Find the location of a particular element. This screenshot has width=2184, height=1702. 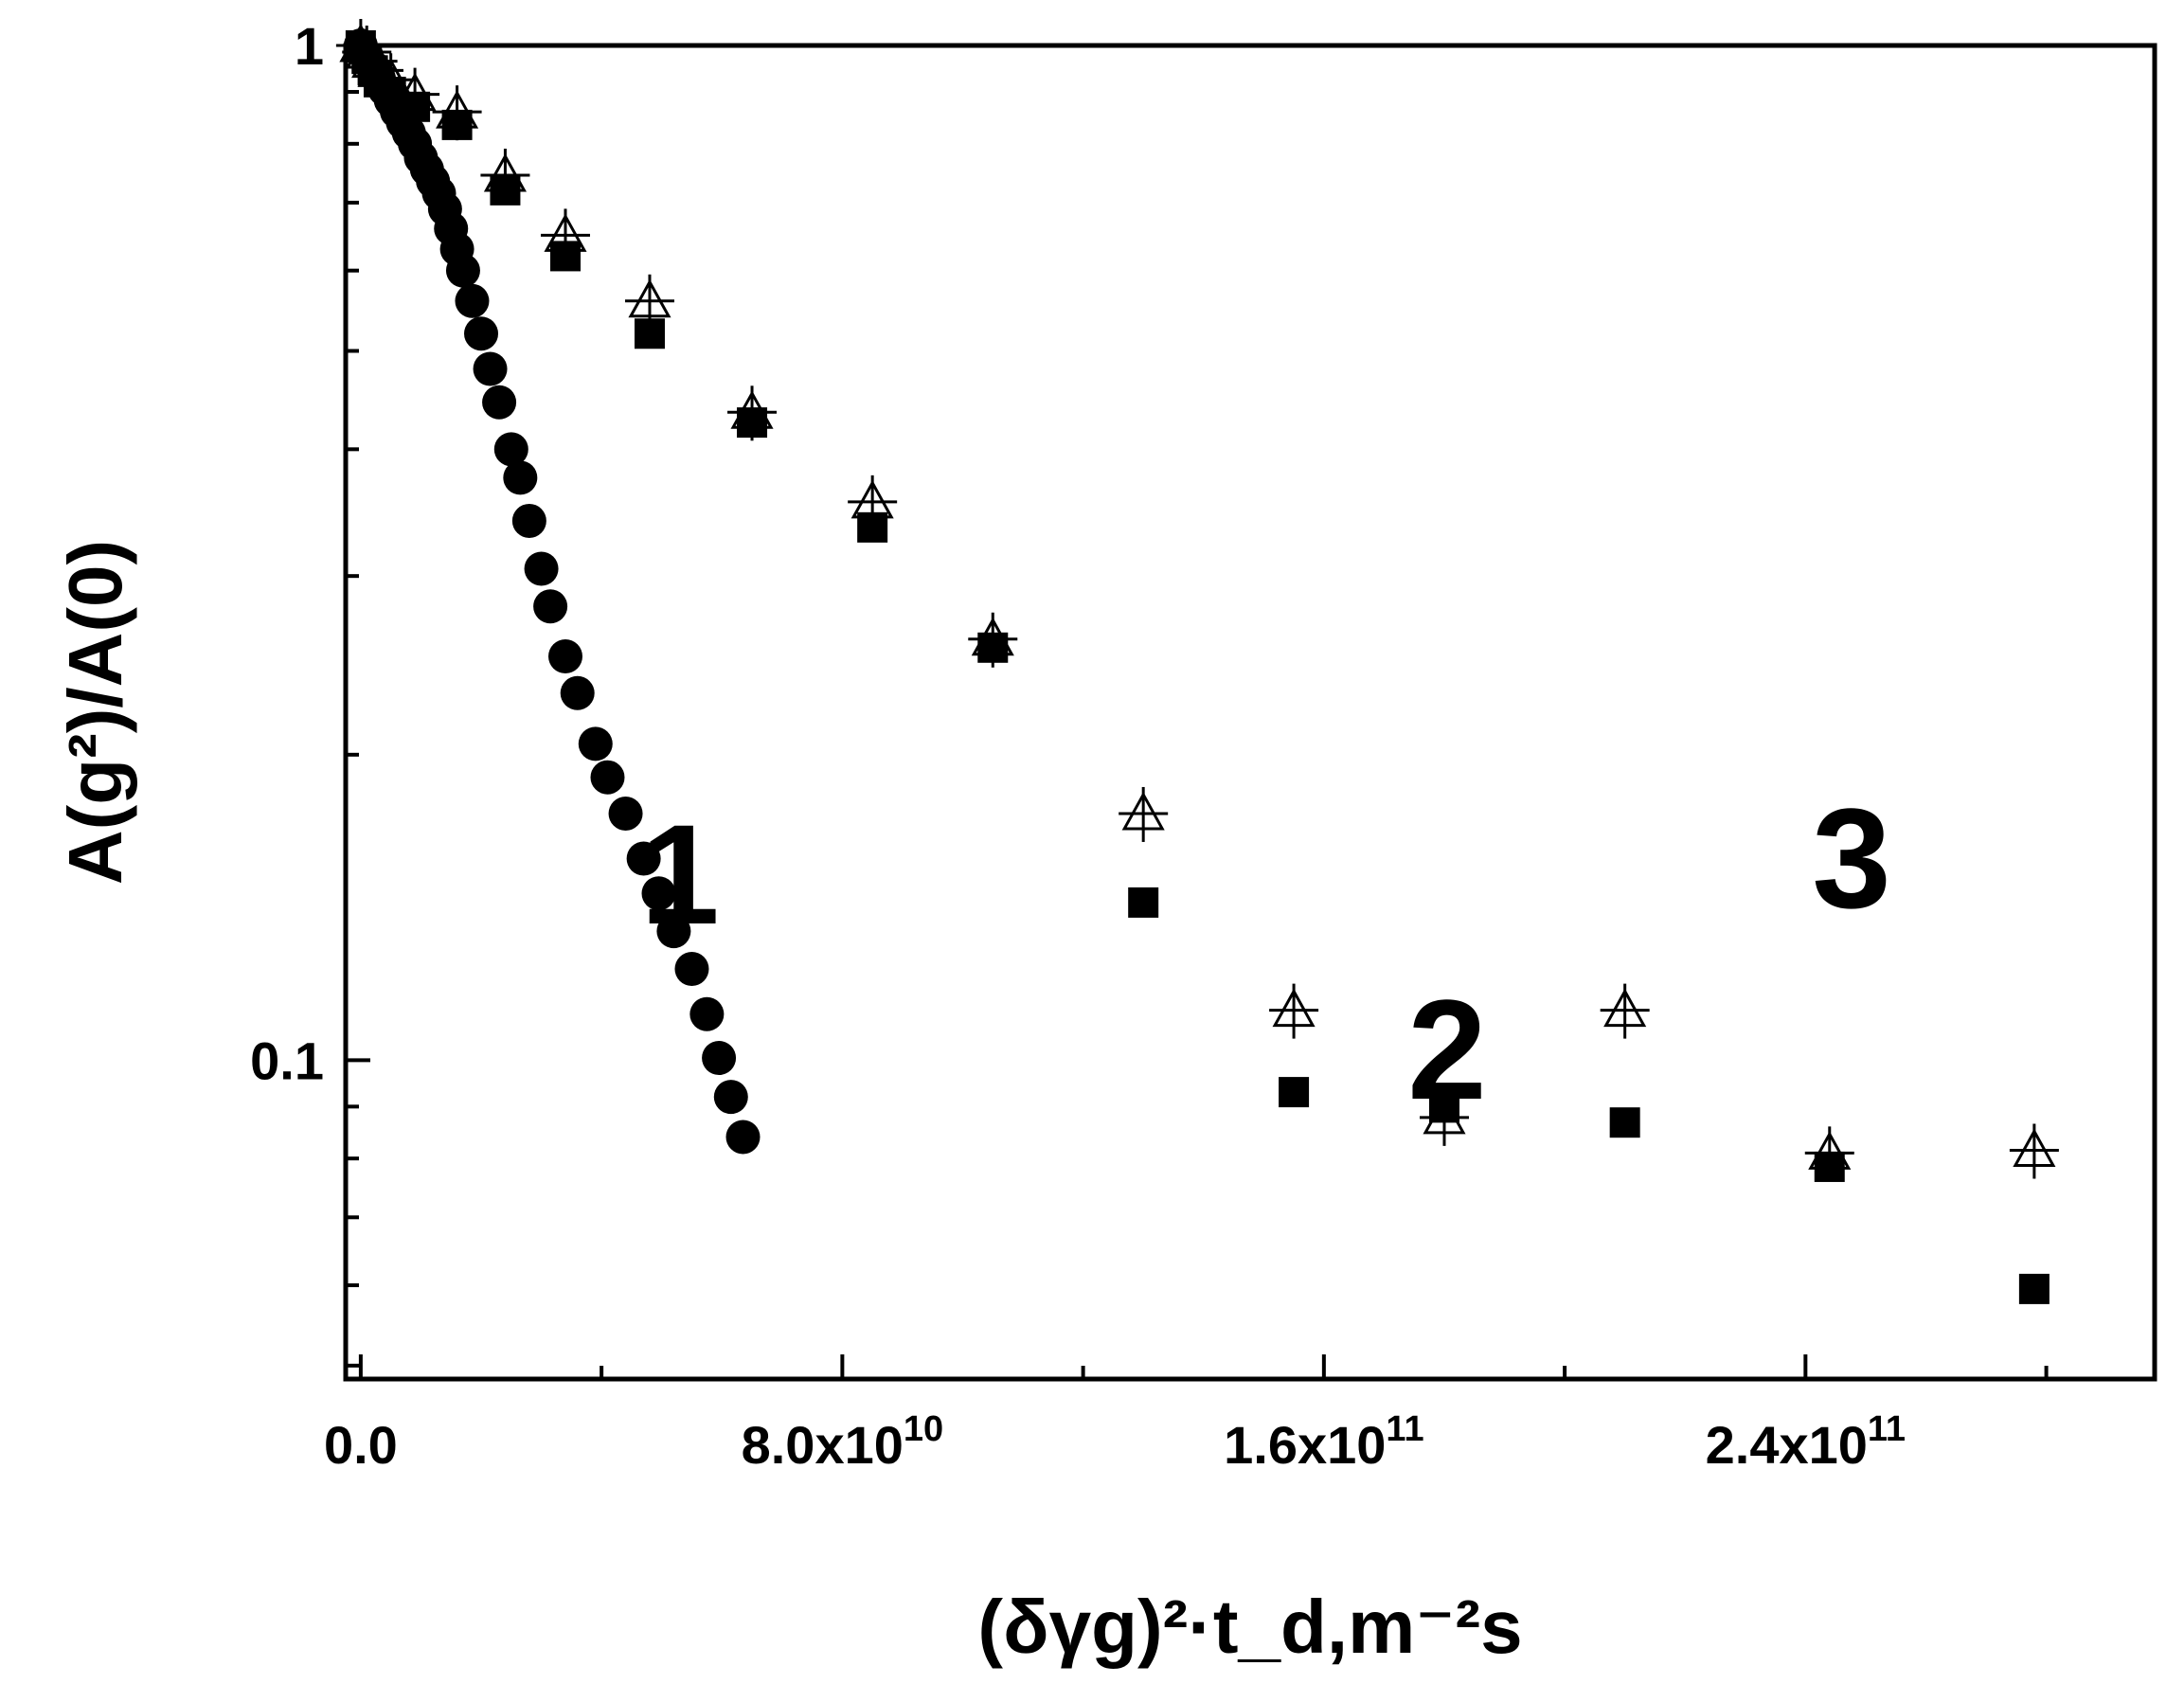

x-axis-title: (δγg)²·t_d,m⁻²s is located at coordinates (1249, 1627).